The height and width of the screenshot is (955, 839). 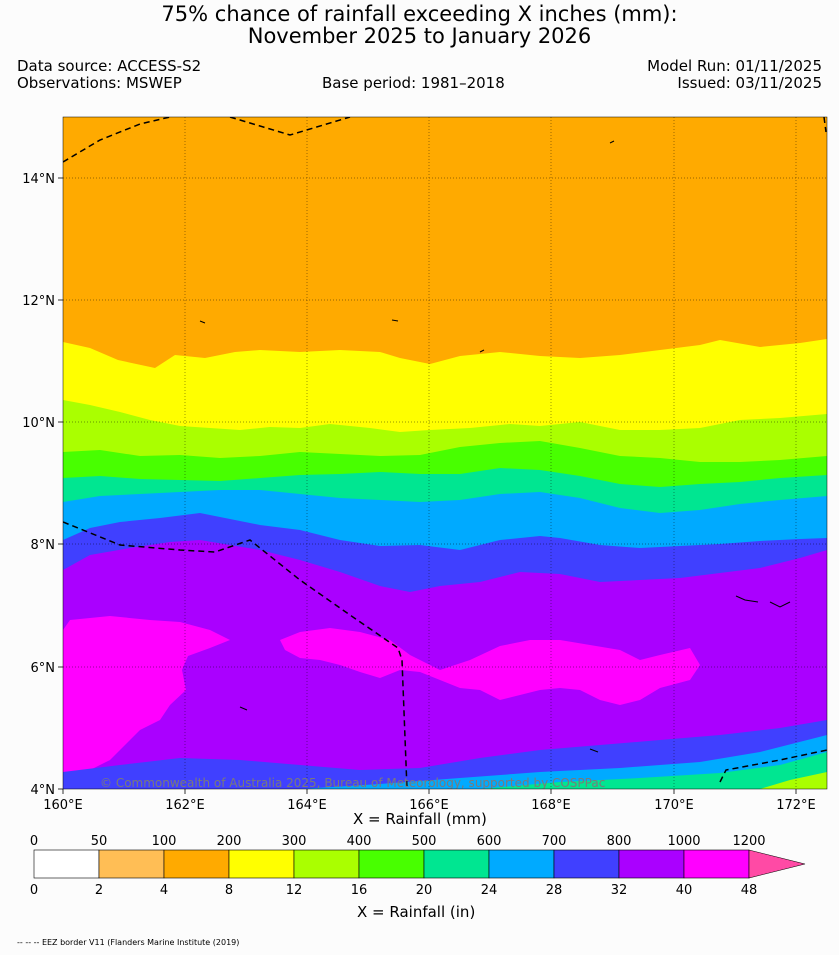 I want to click on lon-label: 166°E, so click(x=429, y=805).